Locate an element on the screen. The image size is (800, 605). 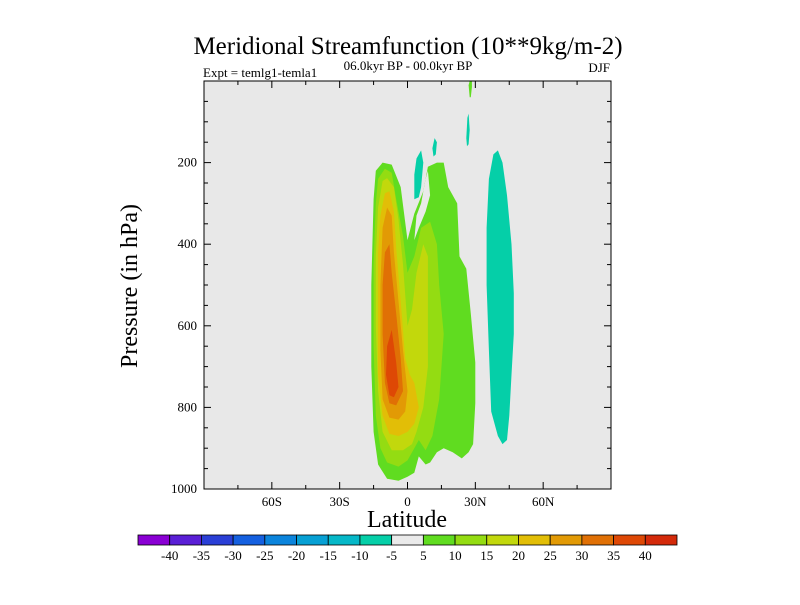
x-tick-label: 60S is located at coordinates (272, 501).